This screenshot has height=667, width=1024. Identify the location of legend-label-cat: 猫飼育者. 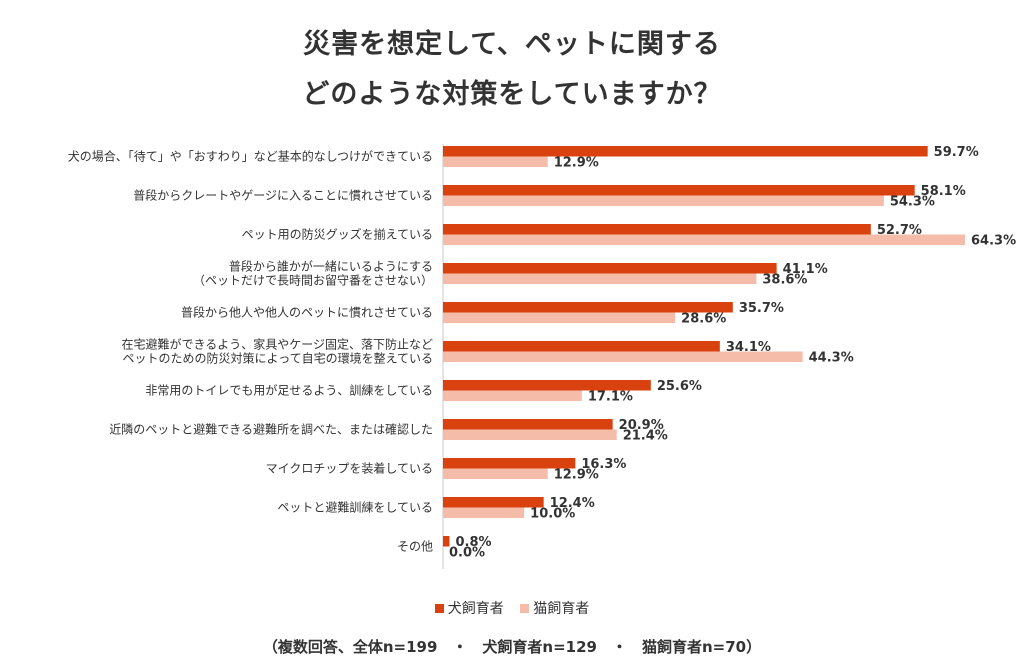
(561, 609).